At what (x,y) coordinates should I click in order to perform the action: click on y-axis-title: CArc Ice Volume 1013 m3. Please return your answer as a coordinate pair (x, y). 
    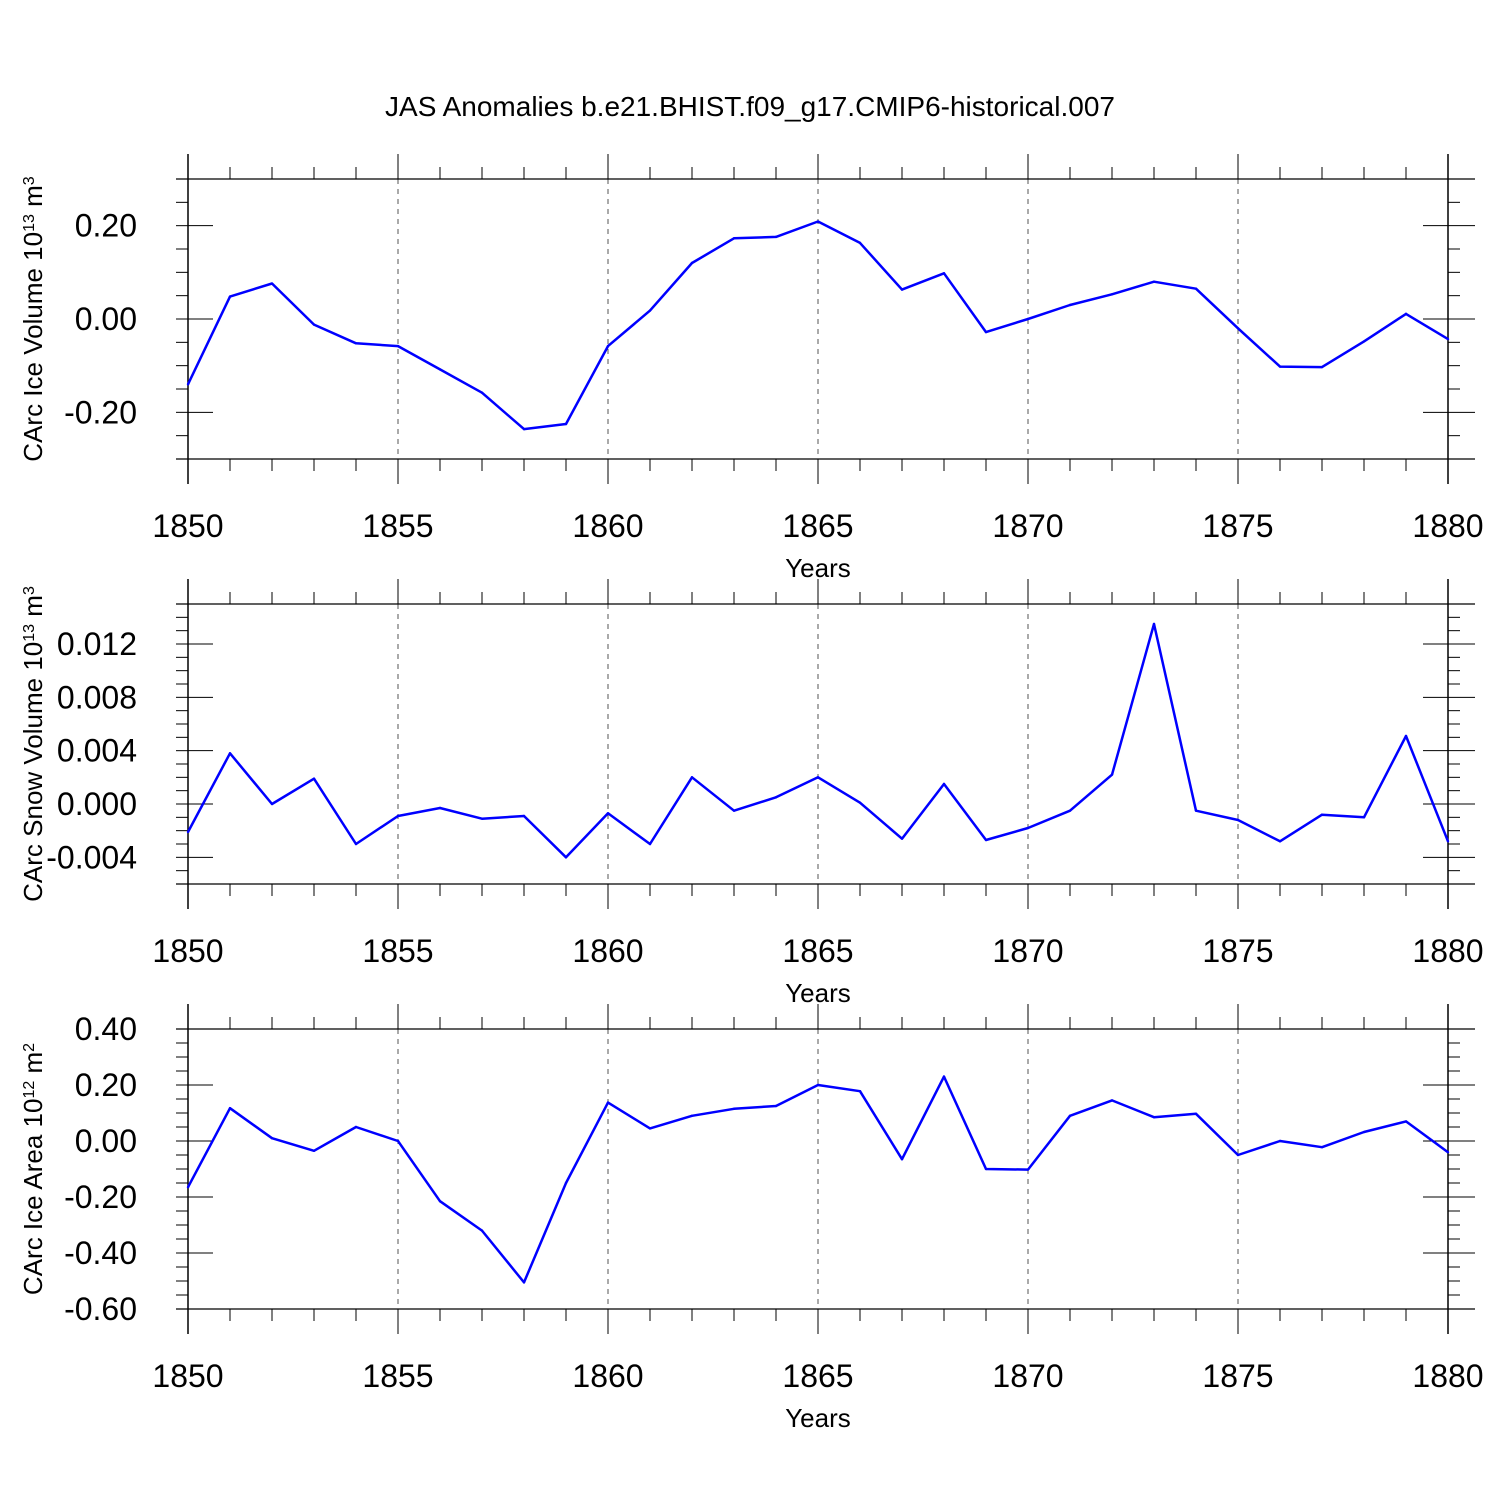
    Looking at the image, I should click on (33, 318).